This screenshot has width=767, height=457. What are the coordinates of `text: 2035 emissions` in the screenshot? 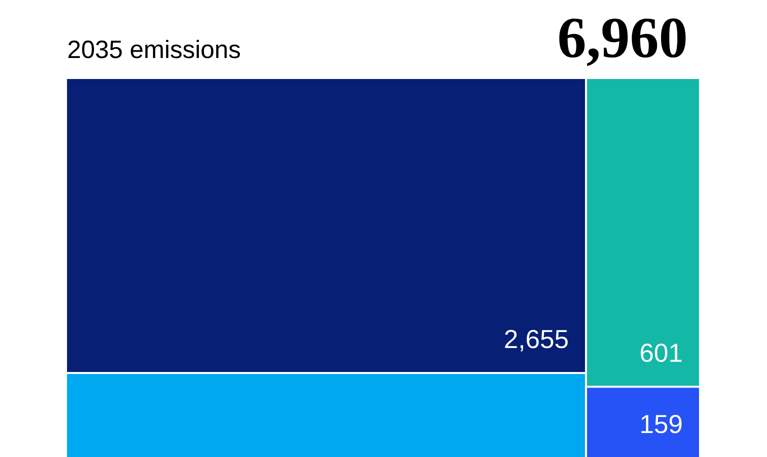 It's located at (154, 49).